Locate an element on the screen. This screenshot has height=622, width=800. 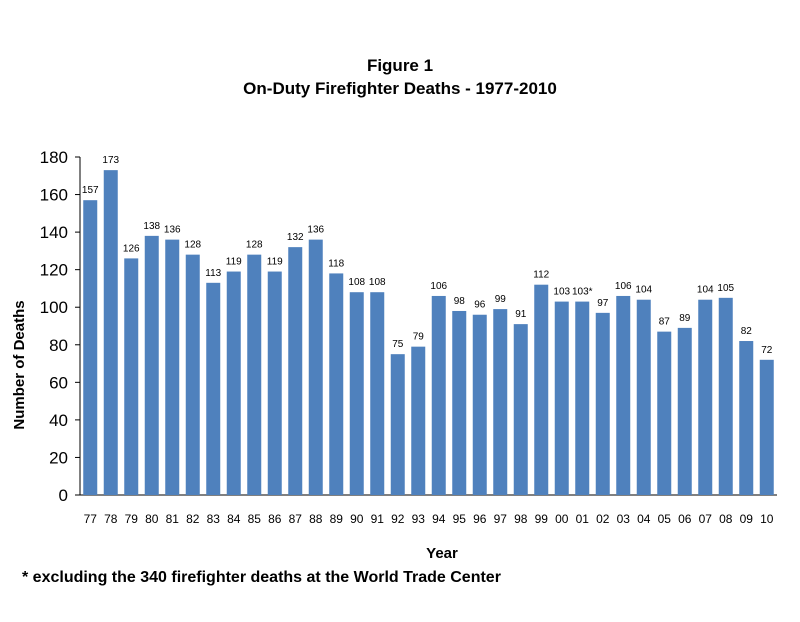
y-tick-label: 120 is located at coordinates (54, 270).